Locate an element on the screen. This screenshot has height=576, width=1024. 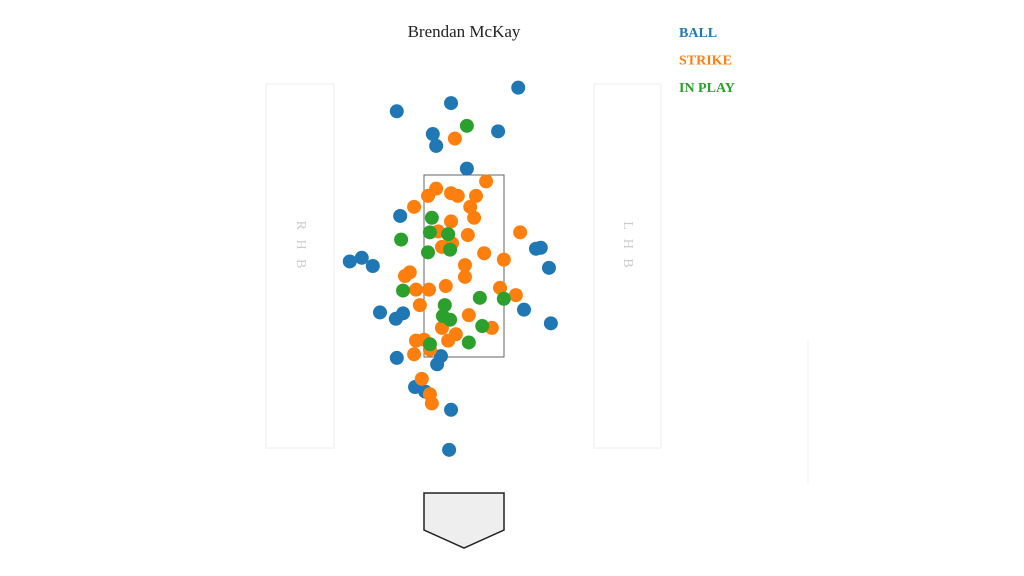
legend-label: IN PLAY is located at coordinates (707, 88).